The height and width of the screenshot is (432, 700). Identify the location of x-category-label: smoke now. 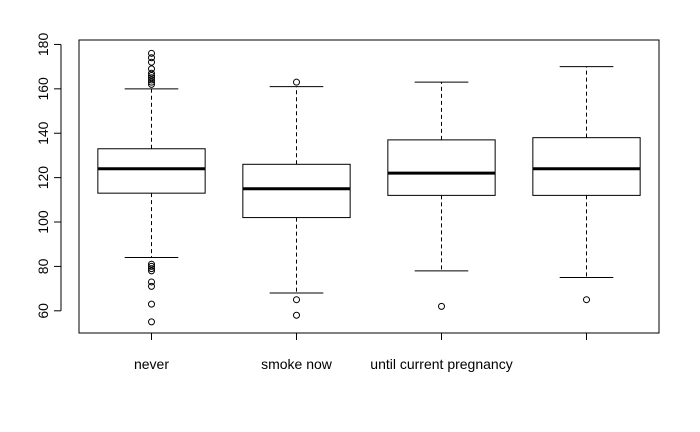
(297, 364).